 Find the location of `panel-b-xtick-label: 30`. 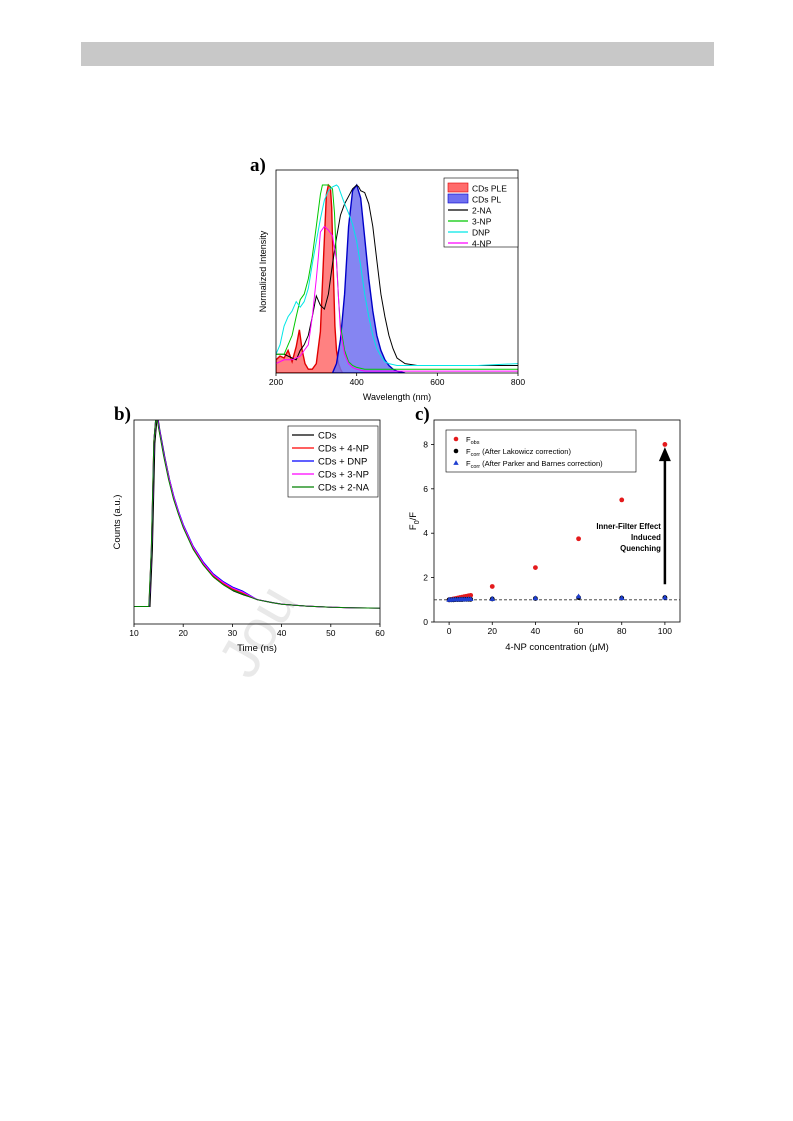

panel-b-xtick-label: 30 is located at coordinates (233, 633).